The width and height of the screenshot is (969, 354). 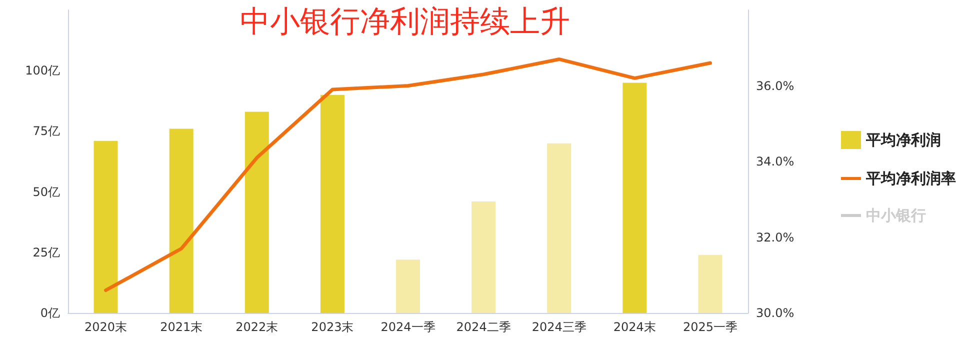 What do you see at coordinates (106, 327) in the screenshot?
I see `x-tick-label: 2020末` at bounding box center [106, 327].